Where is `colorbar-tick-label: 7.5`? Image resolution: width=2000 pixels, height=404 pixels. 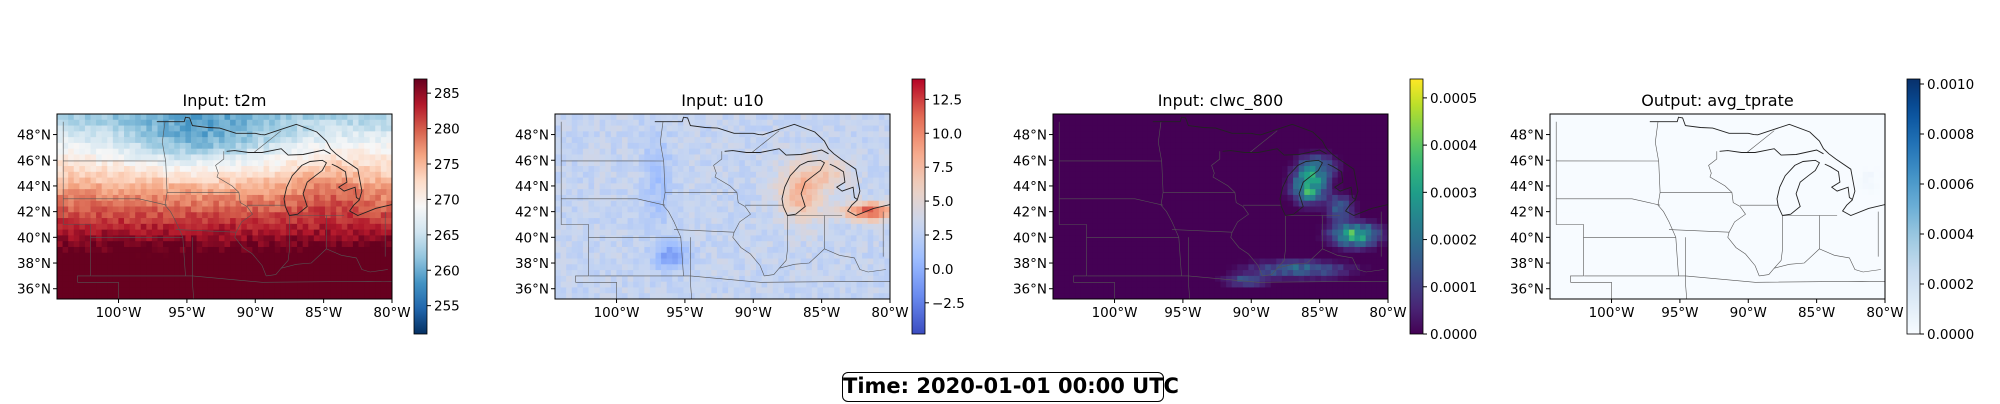
colorbar-tick-label: 7.5 is located at coordinates (942, 168).